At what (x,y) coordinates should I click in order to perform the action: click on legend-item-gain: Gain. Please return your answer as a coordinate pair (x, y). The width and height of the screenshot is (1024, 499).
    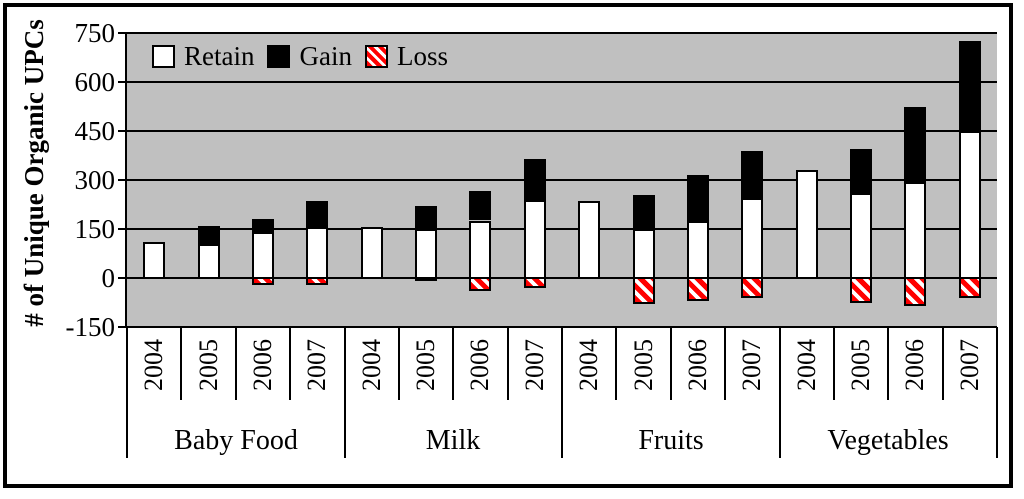
    Looking at the image, I should click on (309, 56).